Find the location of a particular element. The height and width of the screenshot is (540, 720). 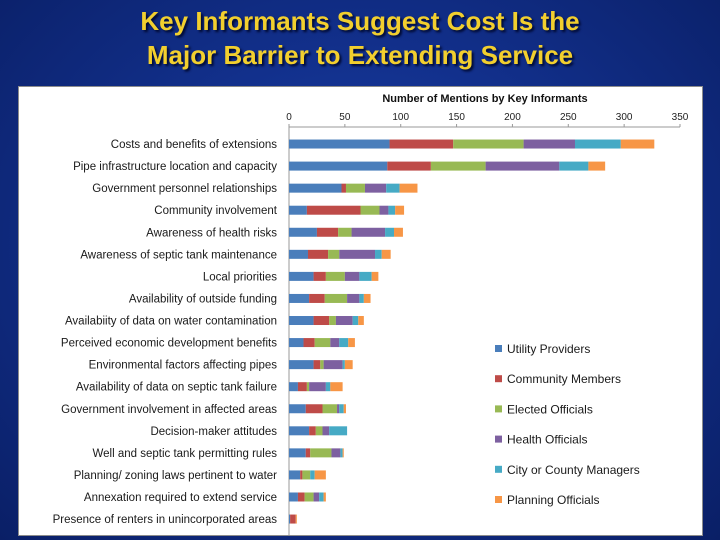

slide-title-line-2: Major Barrier to Extending Service is located at coordinates (360, 55).